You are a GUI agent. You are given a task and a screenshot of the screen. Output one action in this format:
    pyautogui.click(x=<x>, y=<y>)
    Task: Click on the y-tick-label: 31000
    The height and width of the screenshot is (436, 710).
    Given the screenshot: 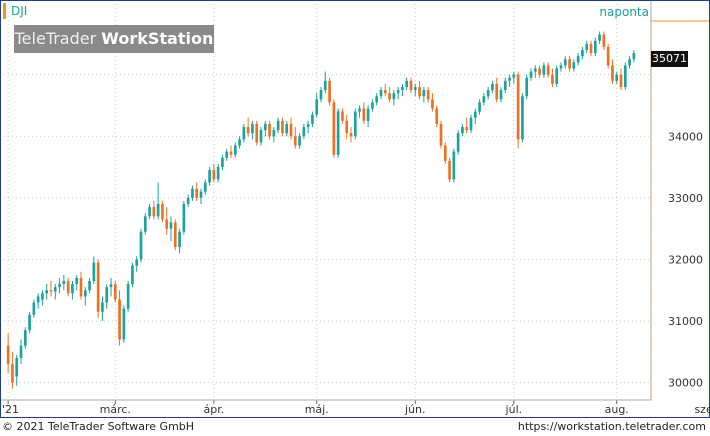 What is the action you would take?
    pyautogui.click(x=685, y=321)
    